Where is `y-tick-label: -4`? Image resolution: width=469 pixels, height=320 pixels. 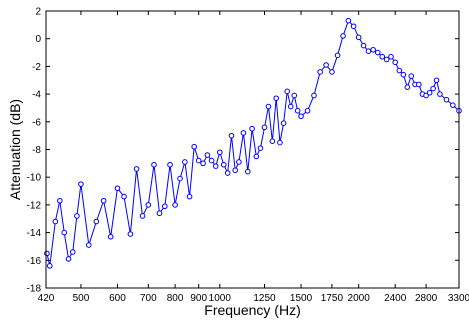 y-tick-label: -4 is located at coordinates (36, 95).